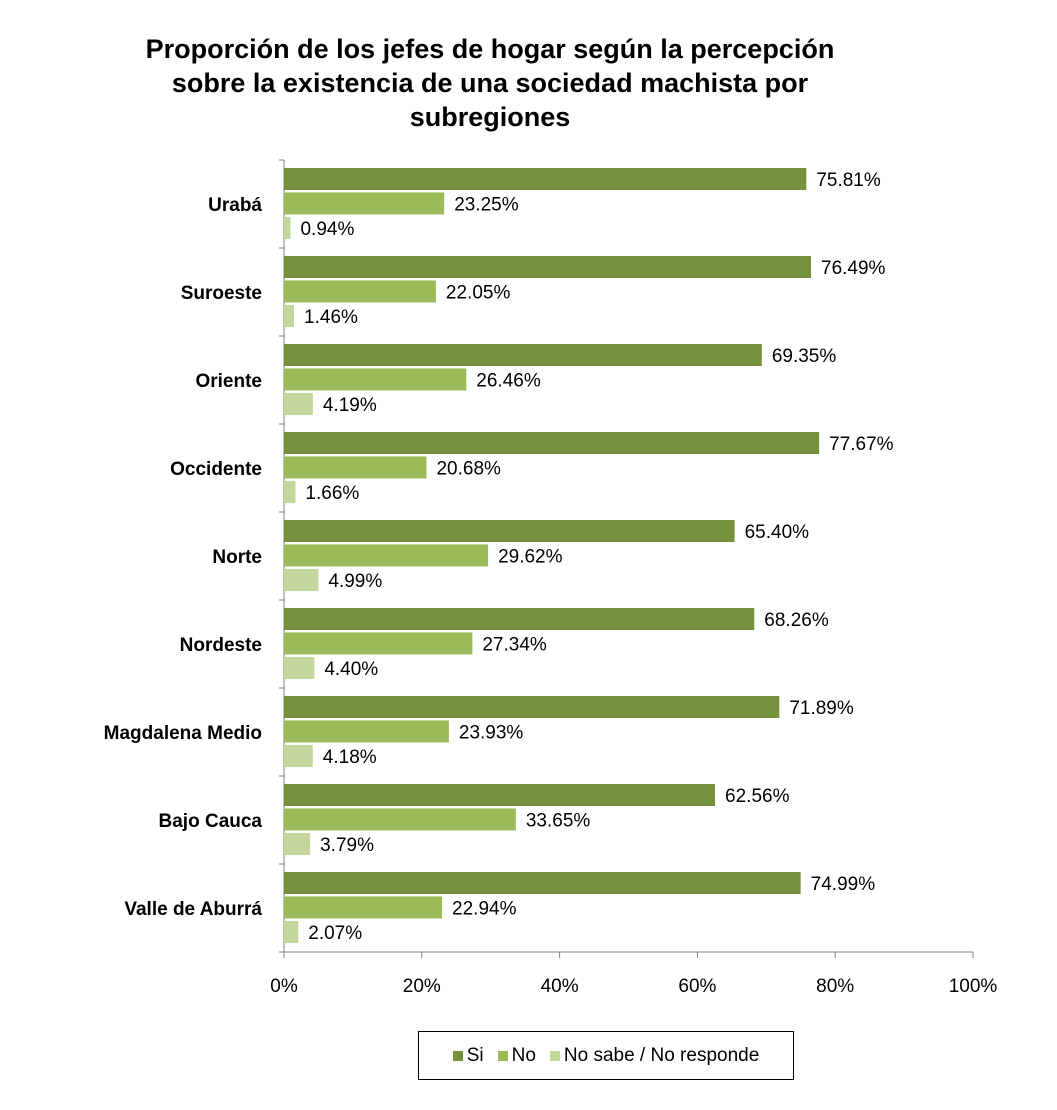 The width and height of the screenshot is (1057, 1110). I want to click on data-label-si-oriente: 69.35%, so click(804, 356).